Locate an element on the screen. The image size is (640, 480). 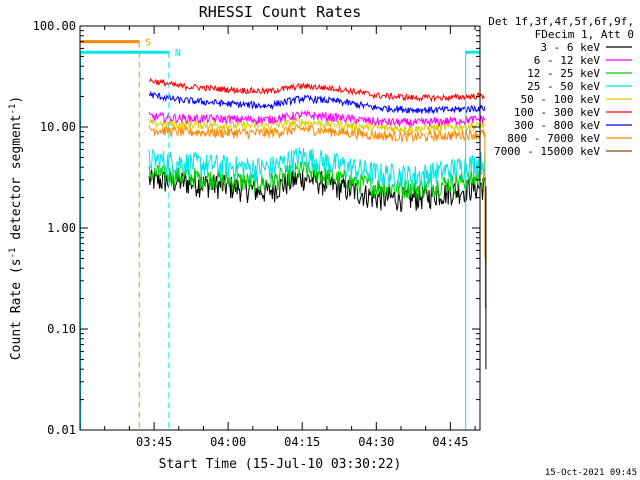
series-line-25-50-kev is located at coordinates (317, 168).